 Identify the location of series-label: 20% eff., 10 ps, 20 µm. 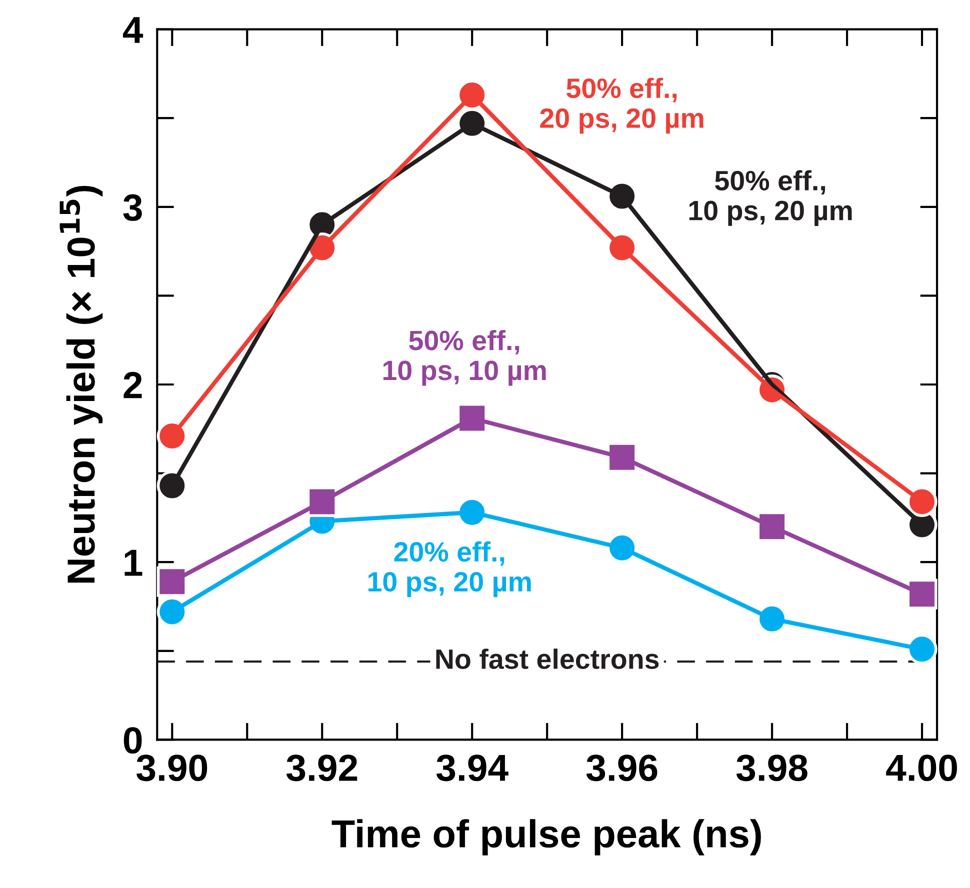
(449, 569).